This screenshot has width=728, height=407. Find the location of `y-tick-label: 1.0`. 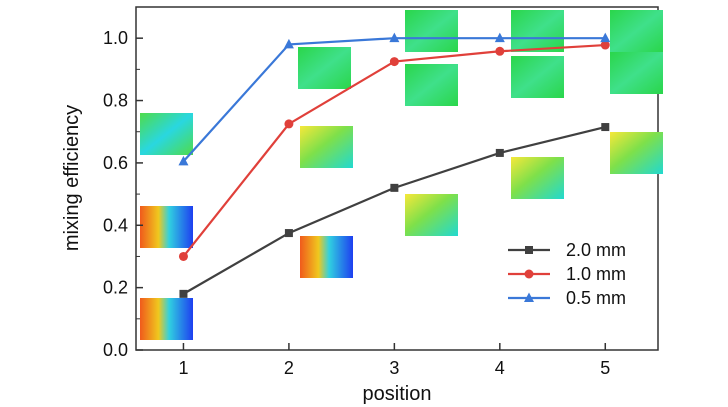

y-tick-label: 1.0 is located at coordinates (115, 38).